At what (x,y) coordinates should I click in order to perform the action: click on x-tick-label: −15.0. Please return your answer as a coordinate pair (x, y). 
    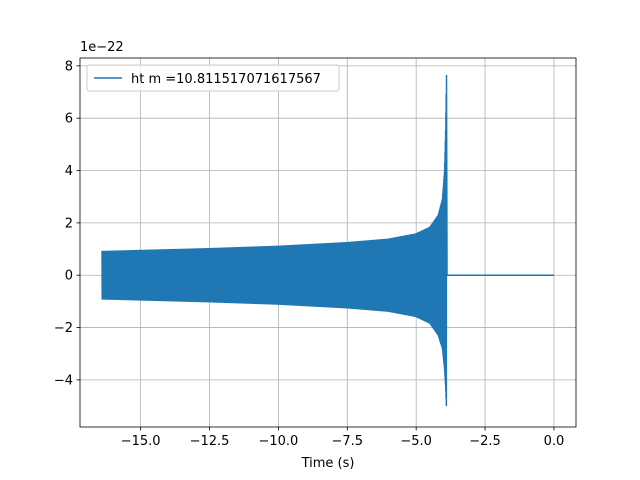
    Looking at the image, I should click on (141, 441).